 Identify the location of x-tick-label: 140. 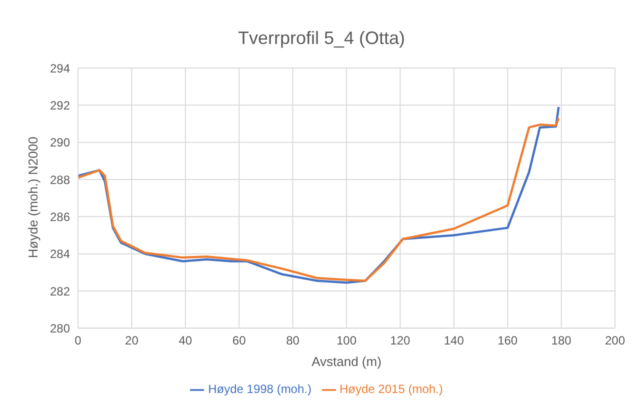
(454, 341).